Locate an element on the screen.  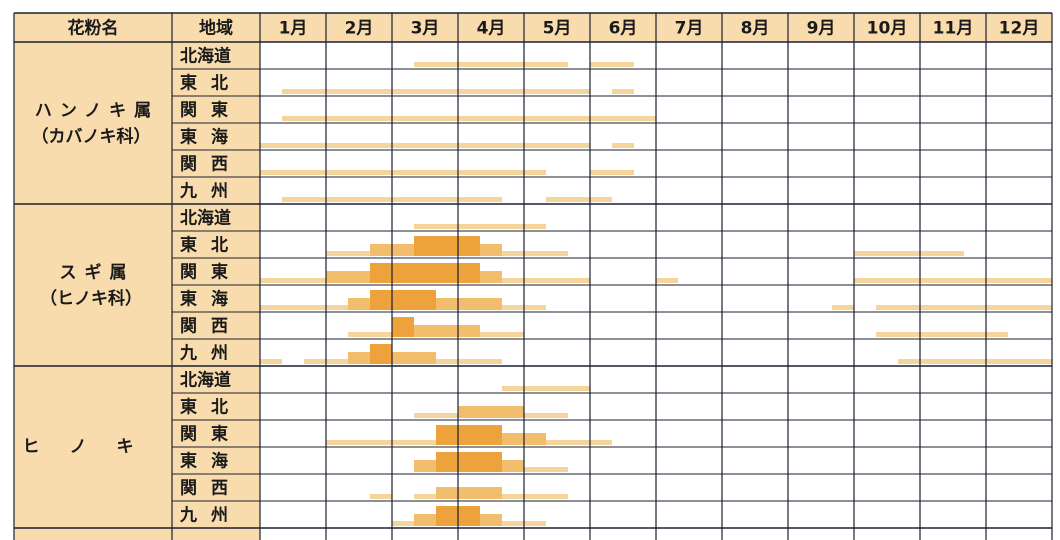
header-cell: 花粉名 is located at coordinates (93, 28).